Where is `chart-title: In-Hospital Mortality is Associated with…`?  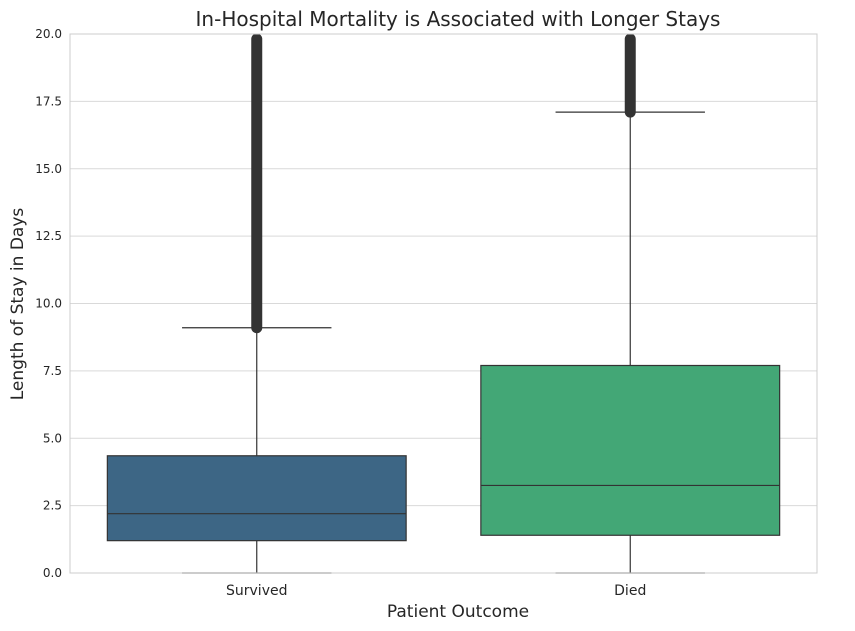
chart-title: In-Hospital Mortality is Associated with… is located at coordinates (458, 19).